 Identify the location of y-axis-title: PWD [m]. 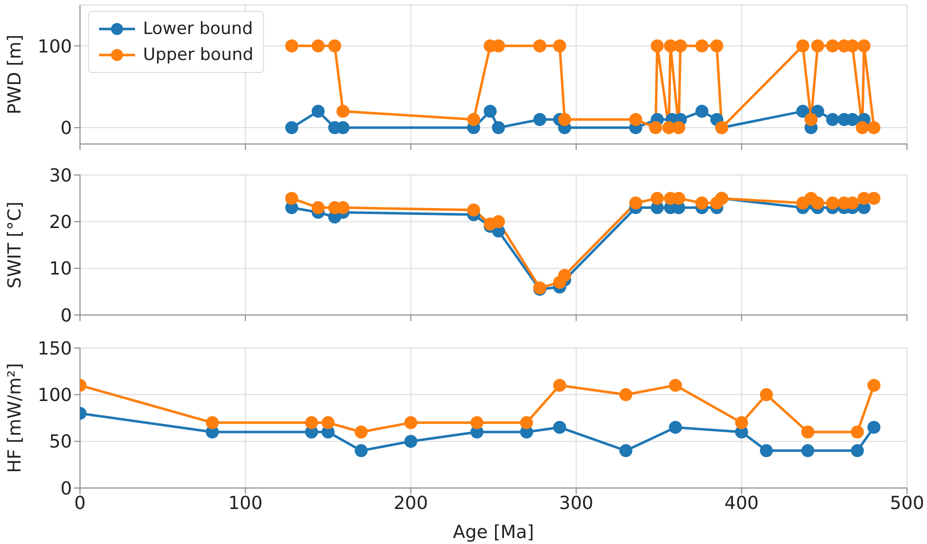
(15, 74).